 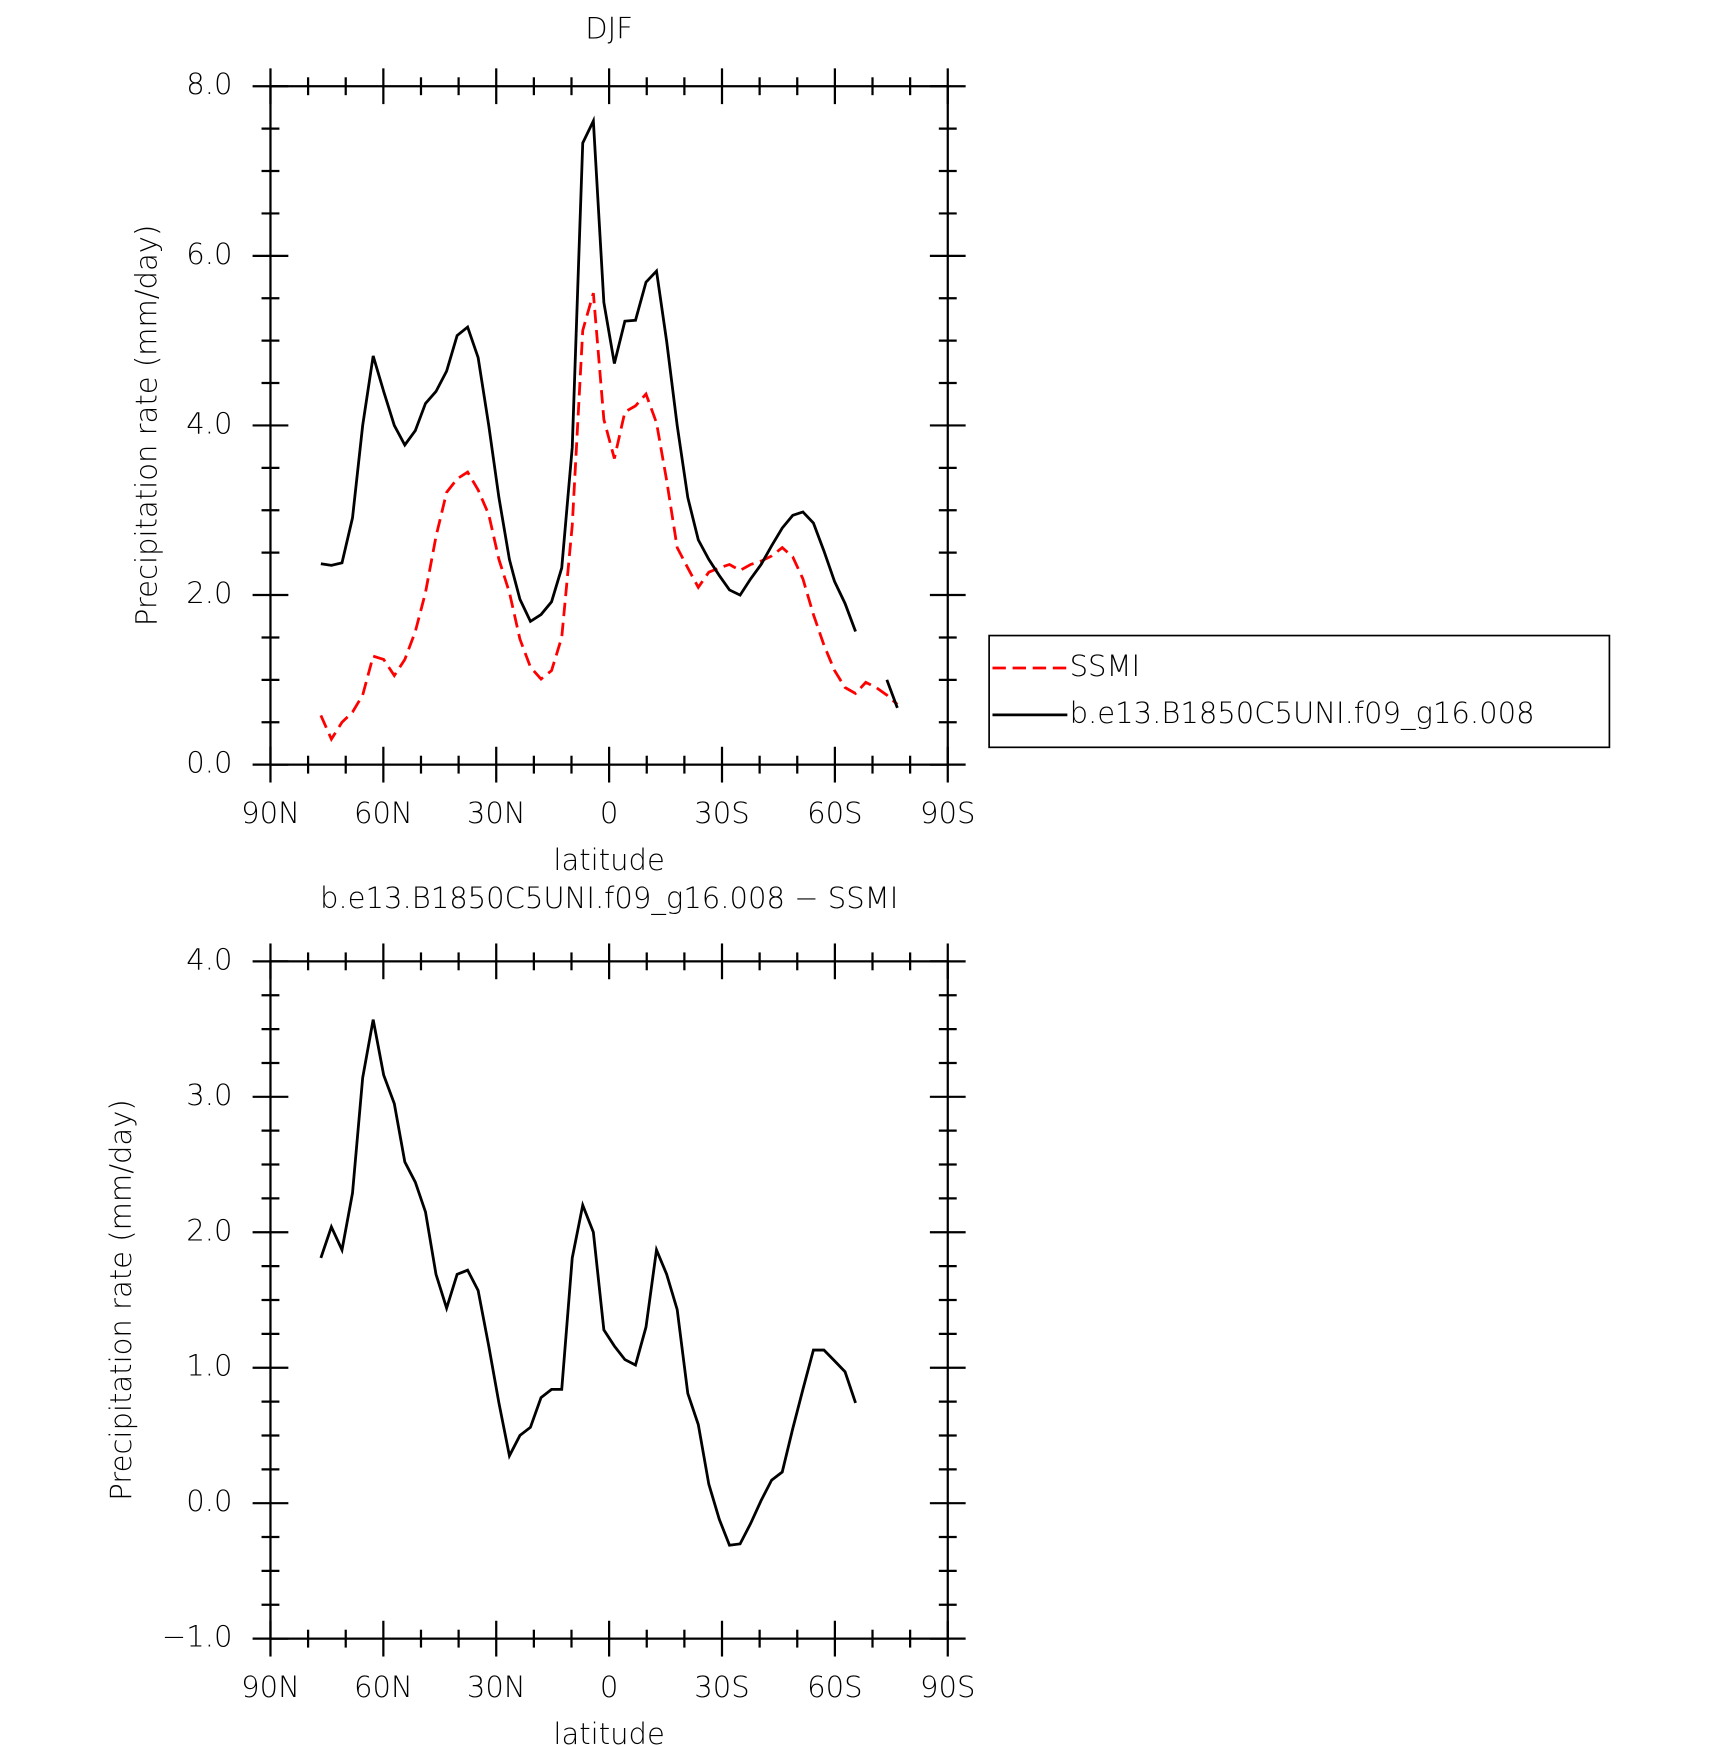 What do you see at coordinates (197, 1637) in the screenshot?
I see `y-tick-label: −1.0` at bounding box center [197, 1637].